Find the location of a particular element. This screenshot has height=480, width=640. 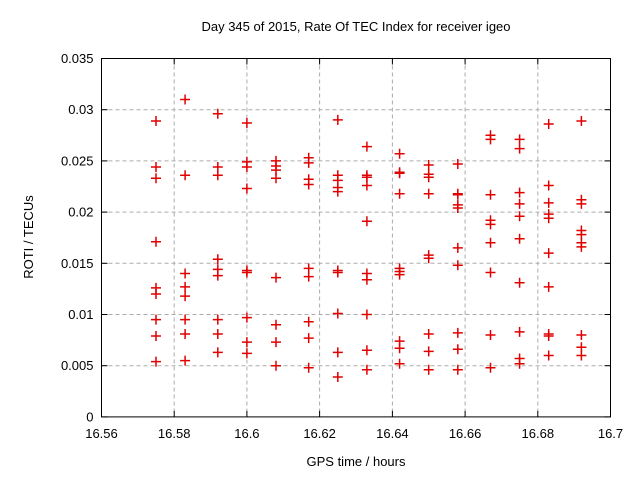

y-tick-label: 0.005 is located at coordinates (77, 365).